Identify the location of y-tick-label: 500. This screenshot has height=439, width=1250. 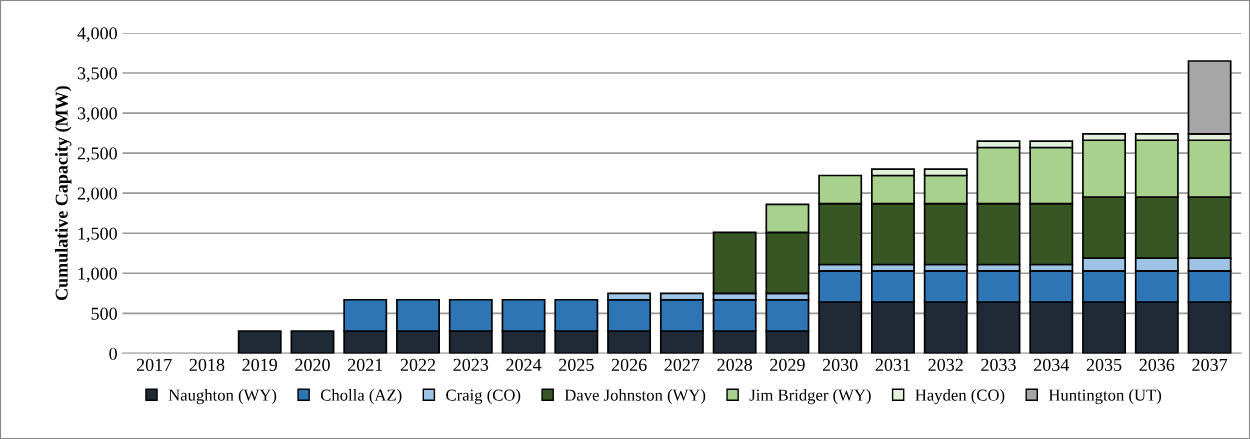
(104, 313).